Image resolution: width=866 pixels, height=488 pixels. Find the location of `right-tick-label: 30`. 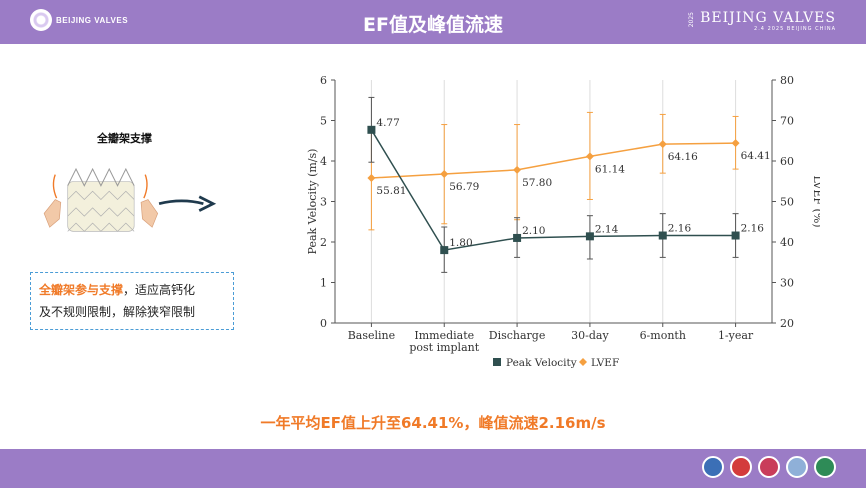

right-tick-label: 30 is located at coordinates (787, 283).